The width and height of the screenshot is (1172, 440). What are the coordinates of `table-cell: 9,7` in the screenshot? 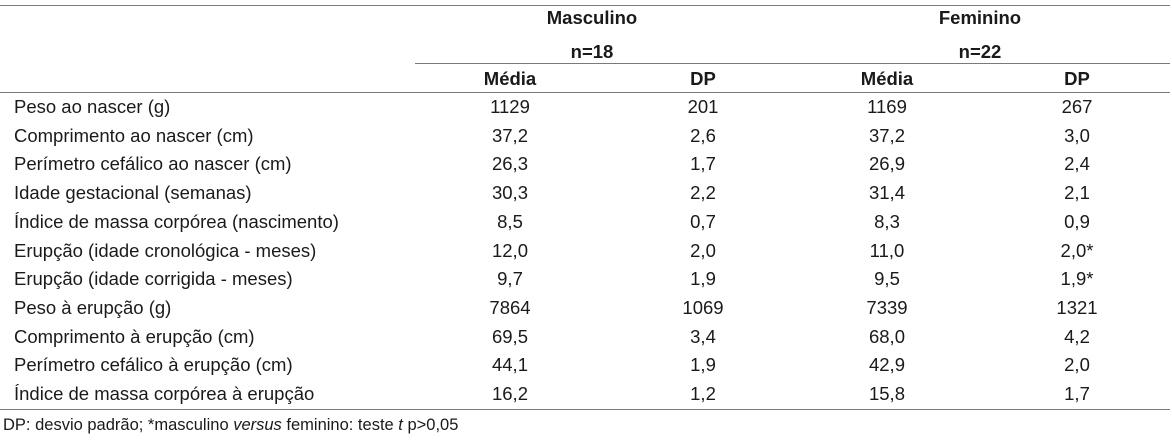 It's located at (510, 279).